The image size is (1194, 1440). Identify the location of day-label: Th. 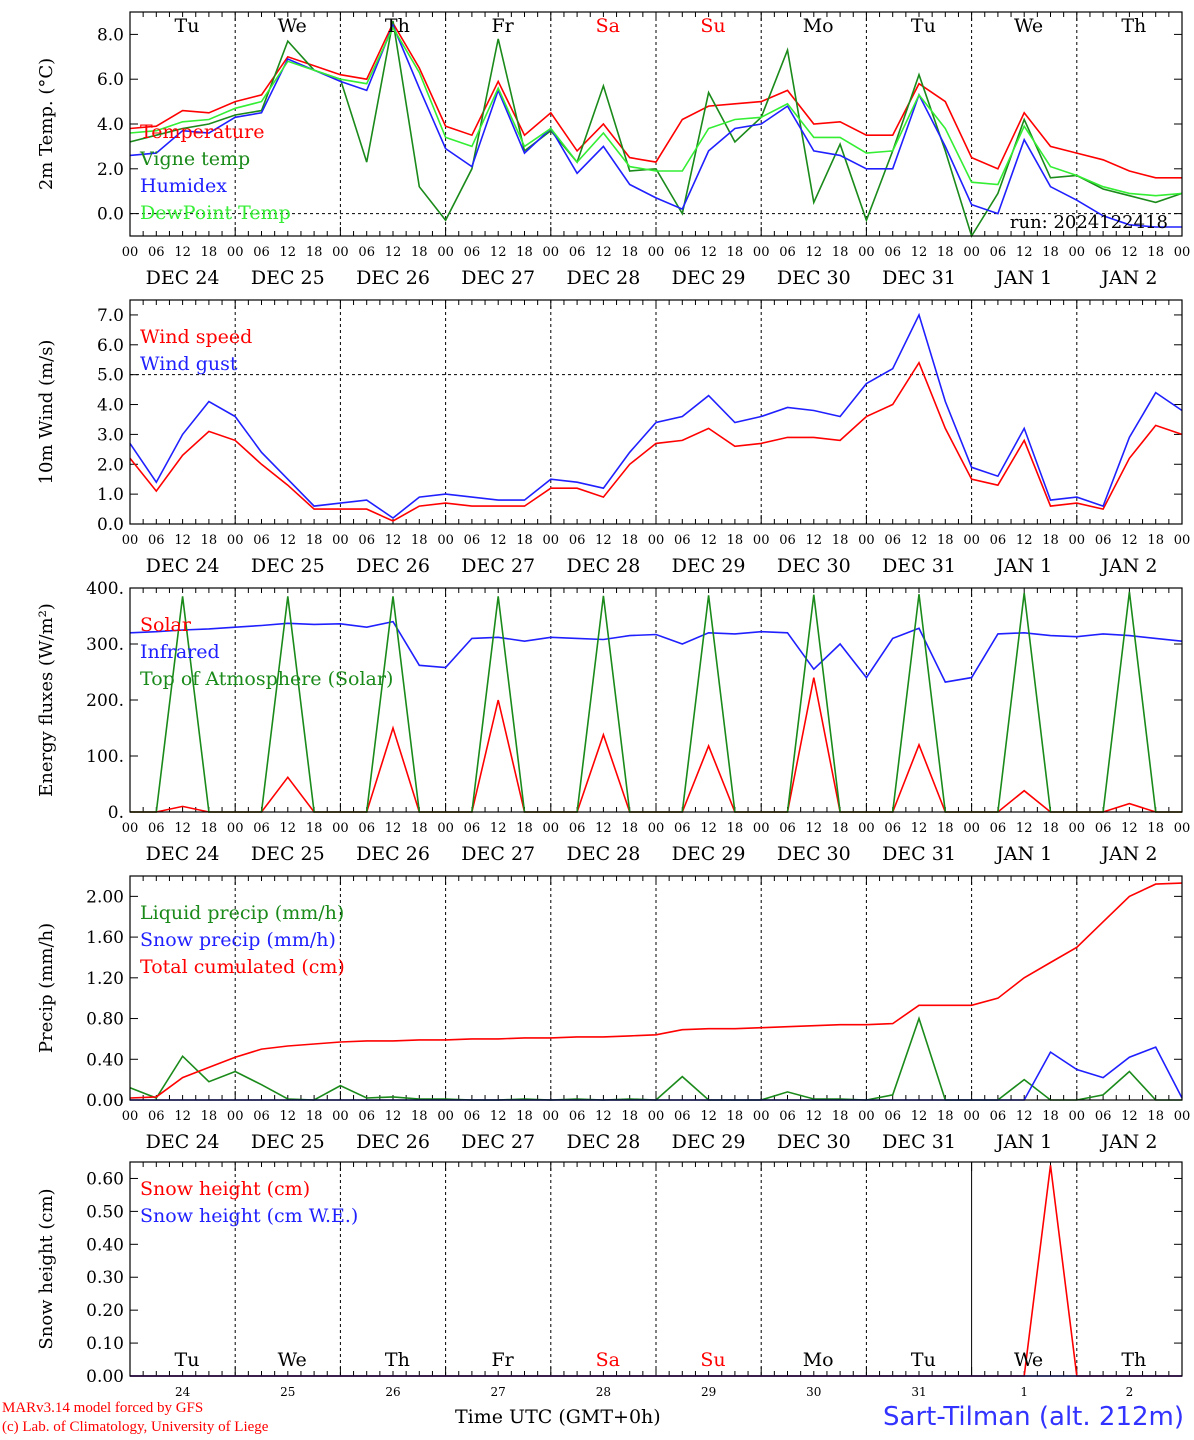
(1133, 26).